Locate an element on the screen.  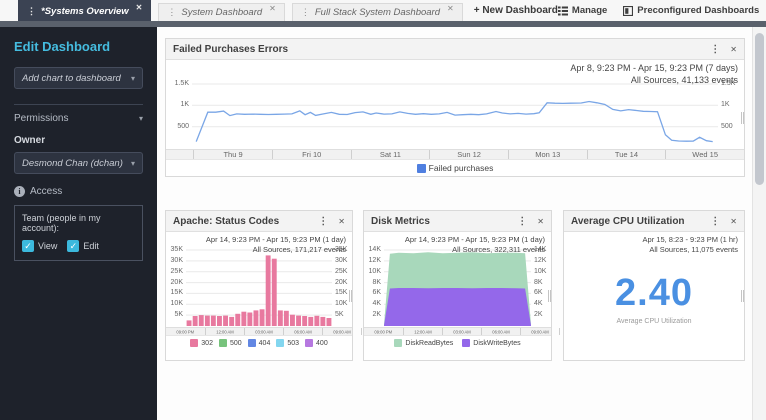
y-tick-label: 5K is located at coordinates (178, 315).